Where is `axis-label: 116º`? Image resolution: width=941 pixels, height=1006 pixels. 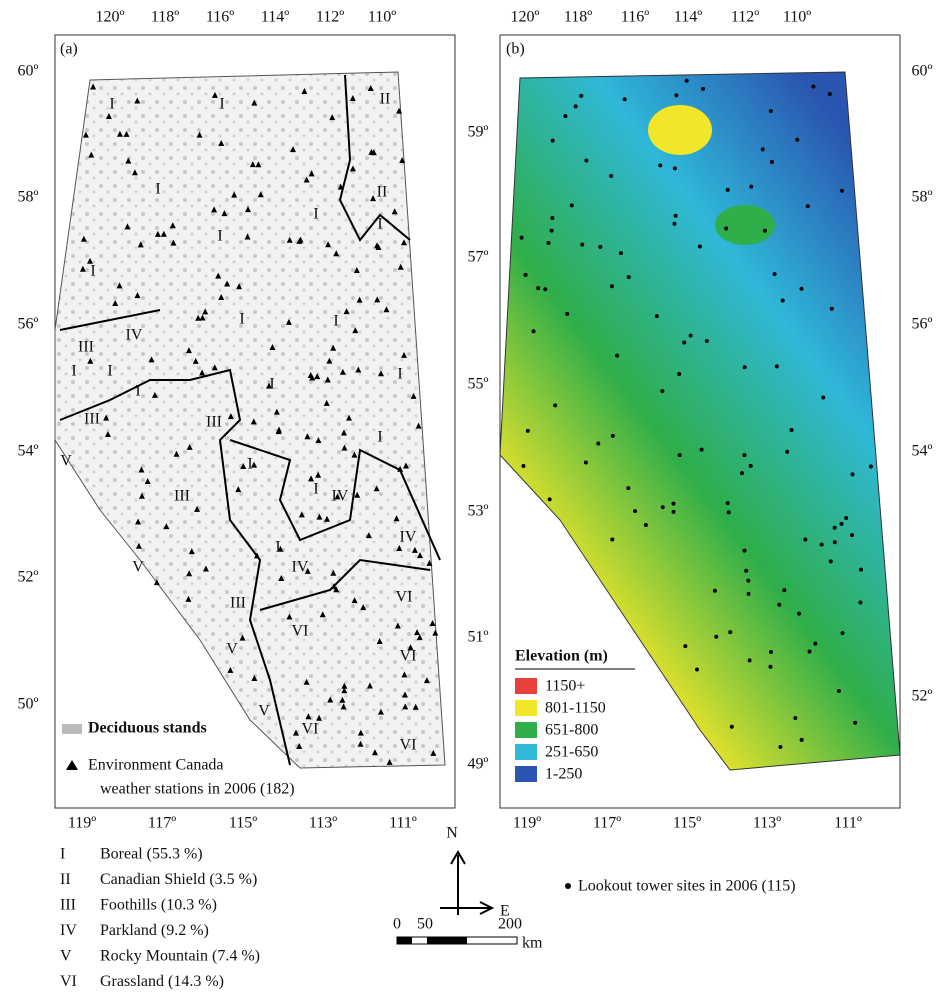 axis-label: 116º is located at coordinates (220, 17).